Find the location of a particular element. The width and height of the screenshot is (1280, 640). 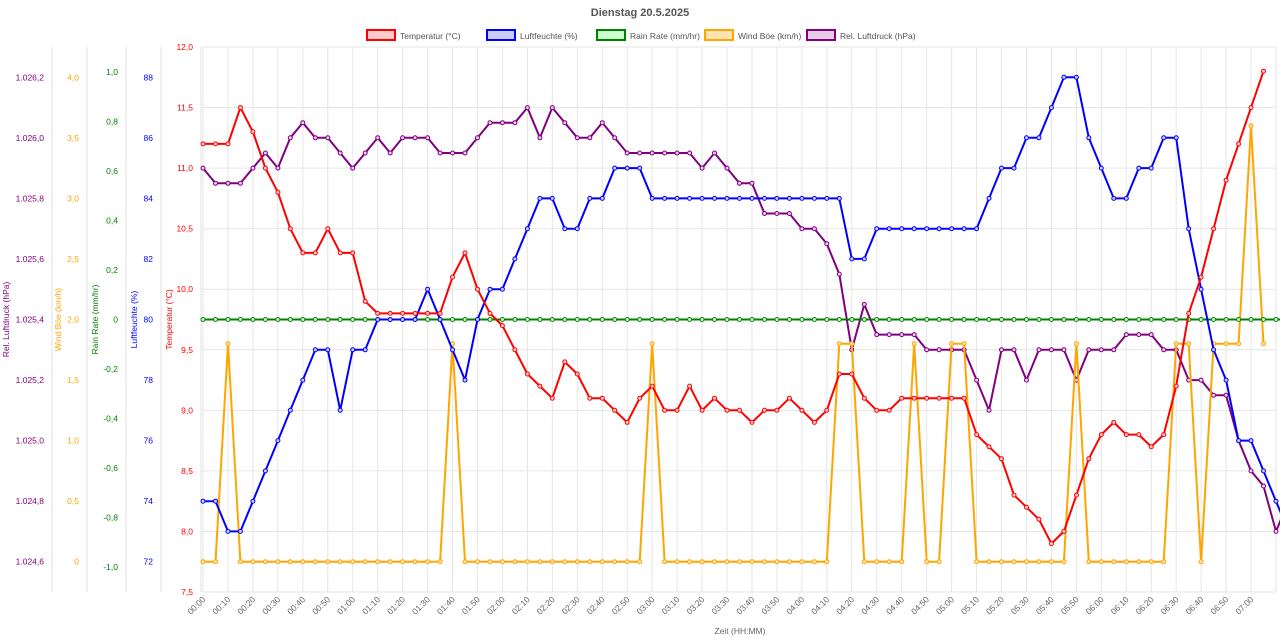

y-tick-label: 88 is located at coordinates (149, 77).